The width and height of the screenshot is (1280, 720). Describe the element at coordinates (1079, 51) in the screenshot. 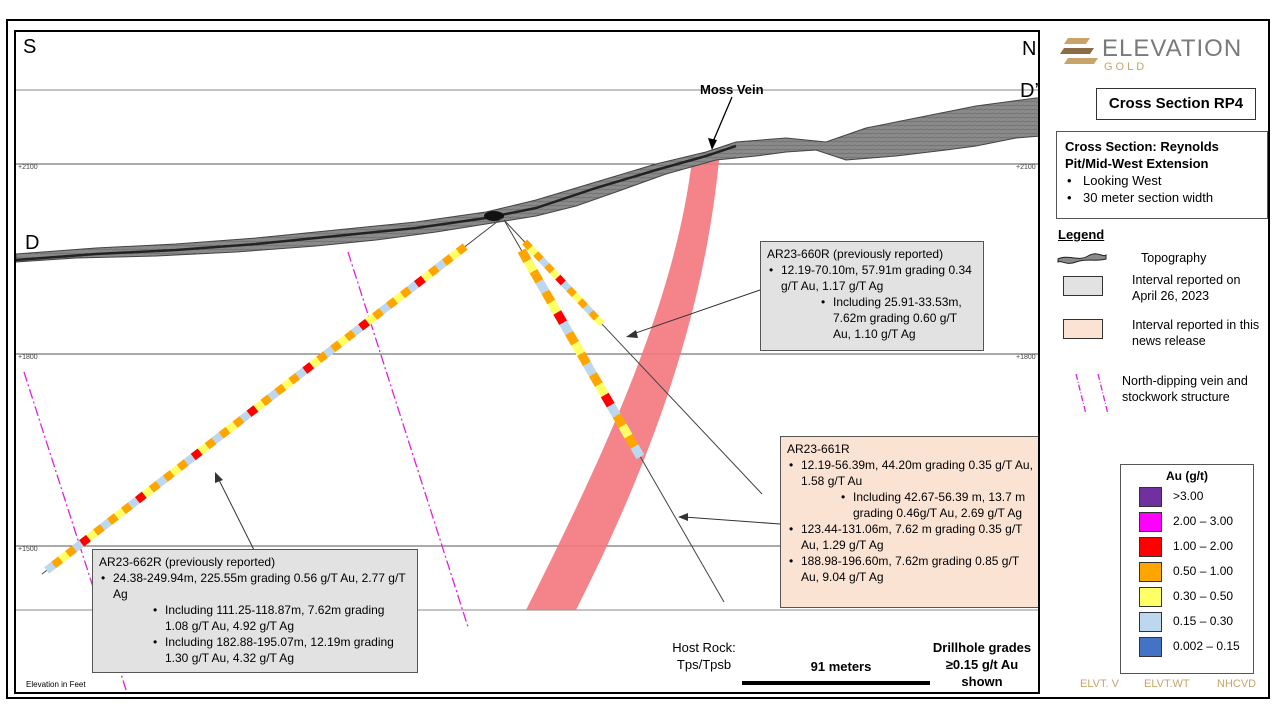

I see `logo-mark-icon` at that location.